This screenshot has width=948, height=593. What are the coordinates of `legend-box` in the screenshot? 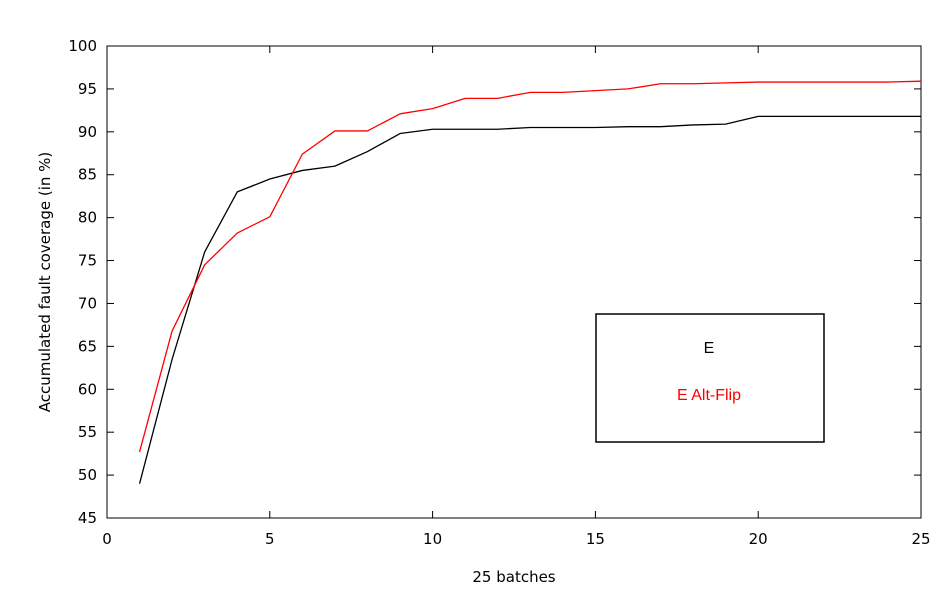 It's located at (710, 378).